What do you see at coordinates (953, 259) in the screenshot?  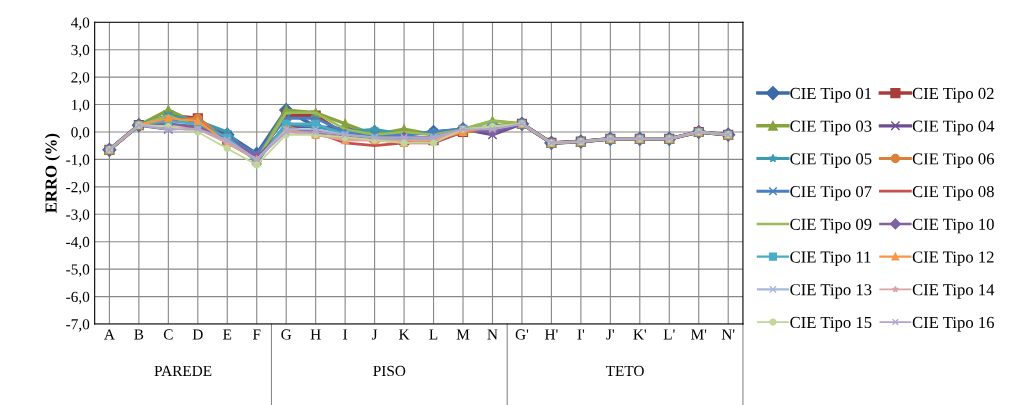 I see `legend-label: CIE Tipo 12` at bounding box center [953, 259].